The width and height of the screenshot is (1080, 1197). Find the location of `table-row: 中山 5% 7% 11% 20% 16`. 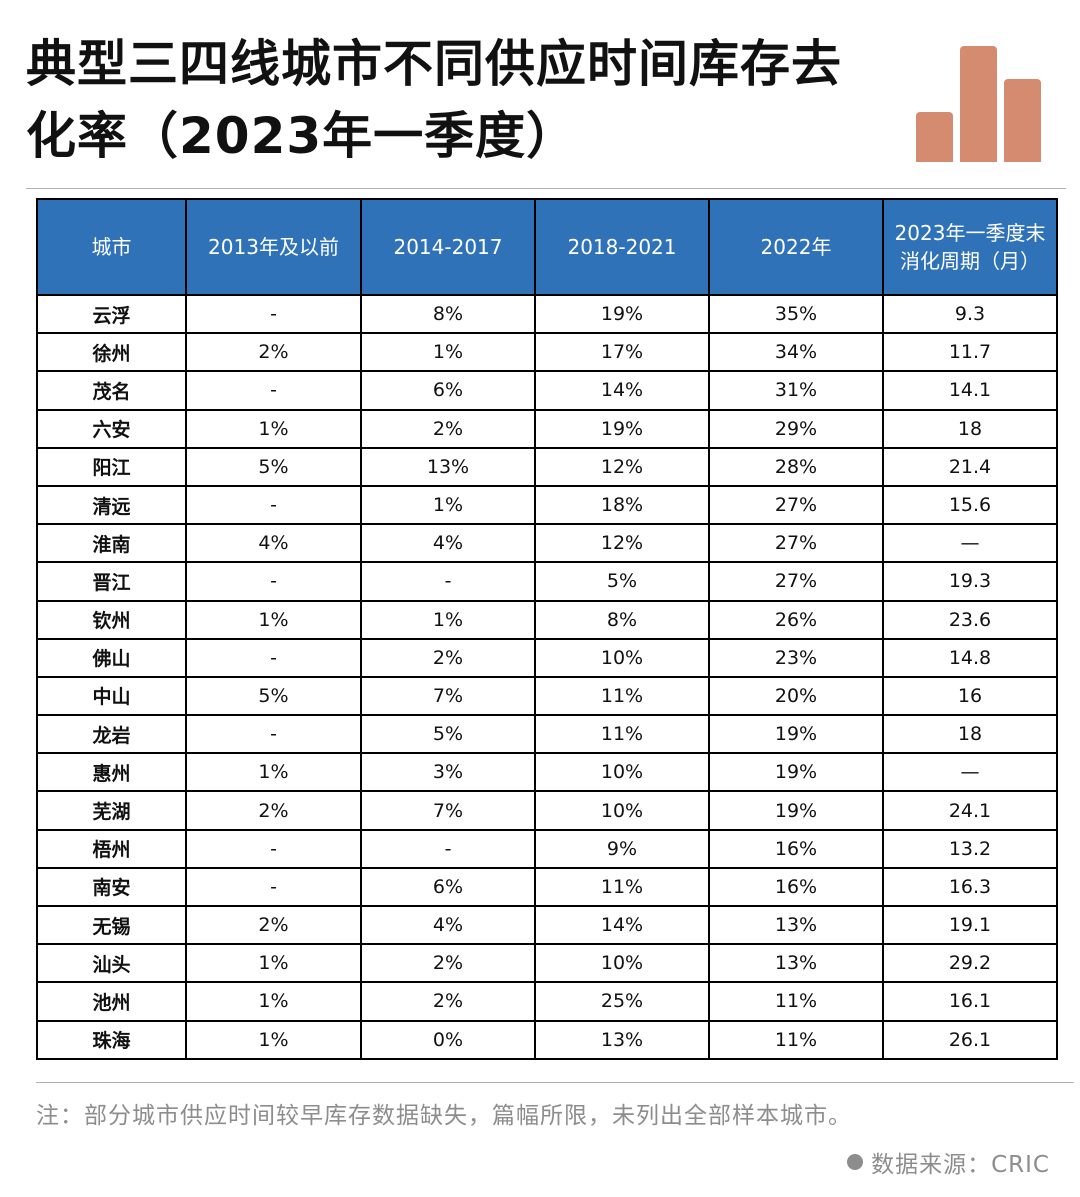

table-row: 中山 5% 7% 11% 20% 16 is located at coordinates (547, 696).